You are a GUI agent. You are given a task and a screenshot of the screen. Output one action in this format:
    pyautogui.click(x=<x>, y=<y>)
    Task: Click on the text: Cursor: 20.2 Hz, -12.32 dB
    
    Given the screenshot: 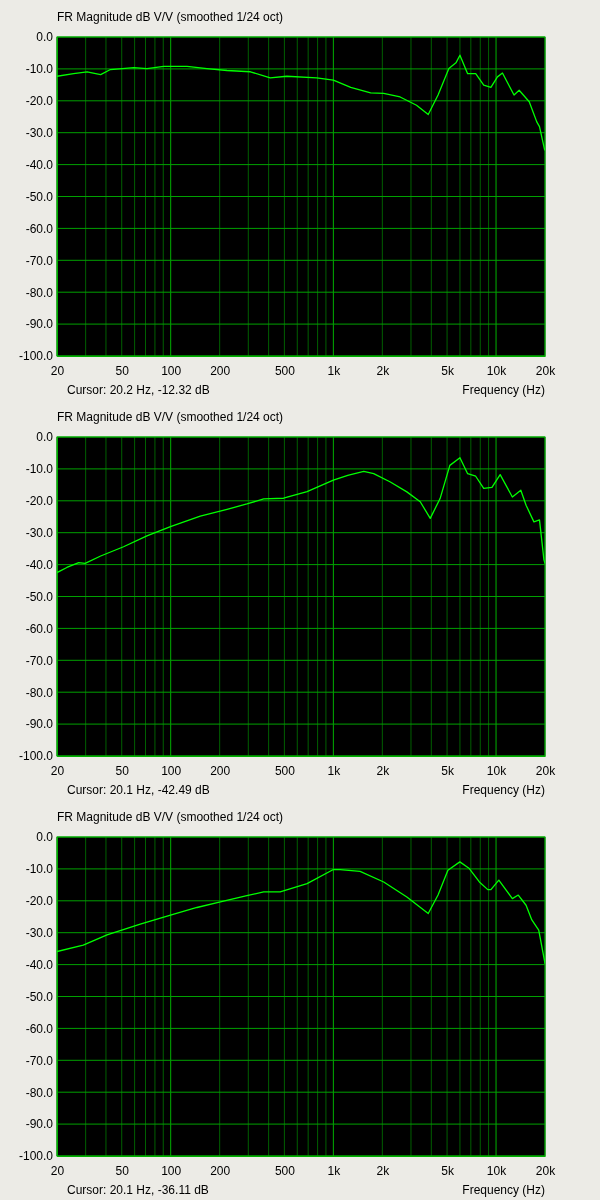 What is the action you would take?
    pyautogui.click(x=138, y=390)
    